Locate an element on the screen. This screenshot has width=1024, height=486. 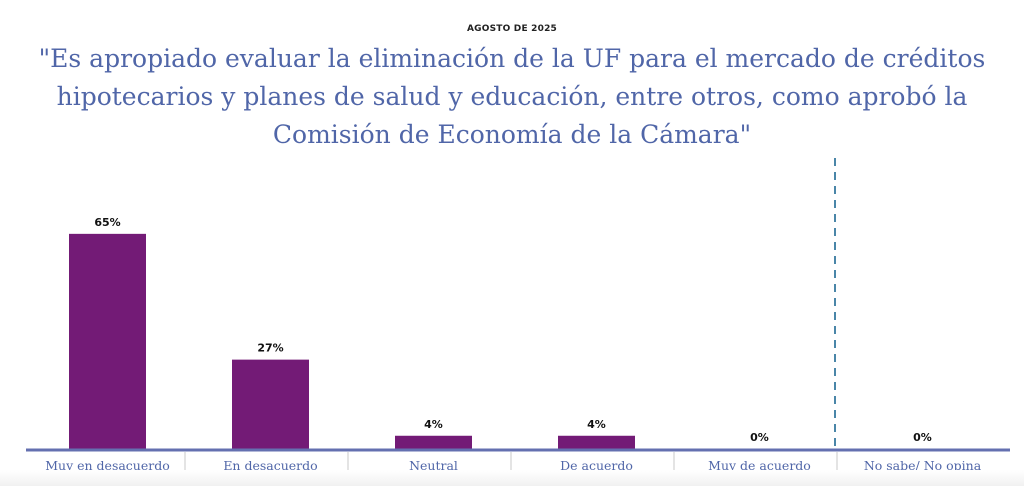
data-label: 65% is located at coordinates (107, 222).